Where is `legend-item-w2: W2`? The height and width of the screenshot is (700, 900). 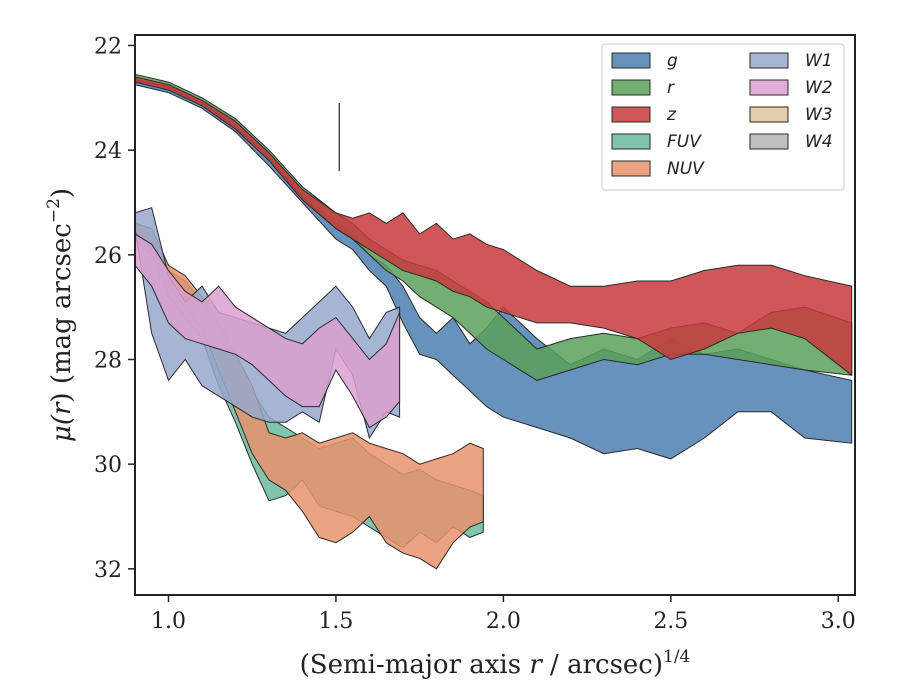
legend-item-w2: W2 is located at coordinates (791, 88).